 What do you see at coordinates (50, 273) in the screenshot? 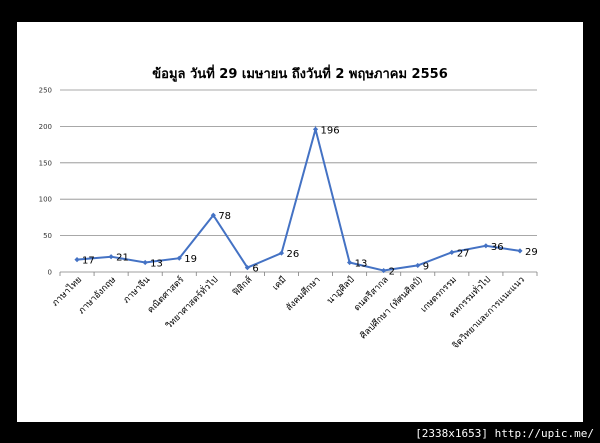
I see `y-tick-label: 0` at bounding box center [50, 273].